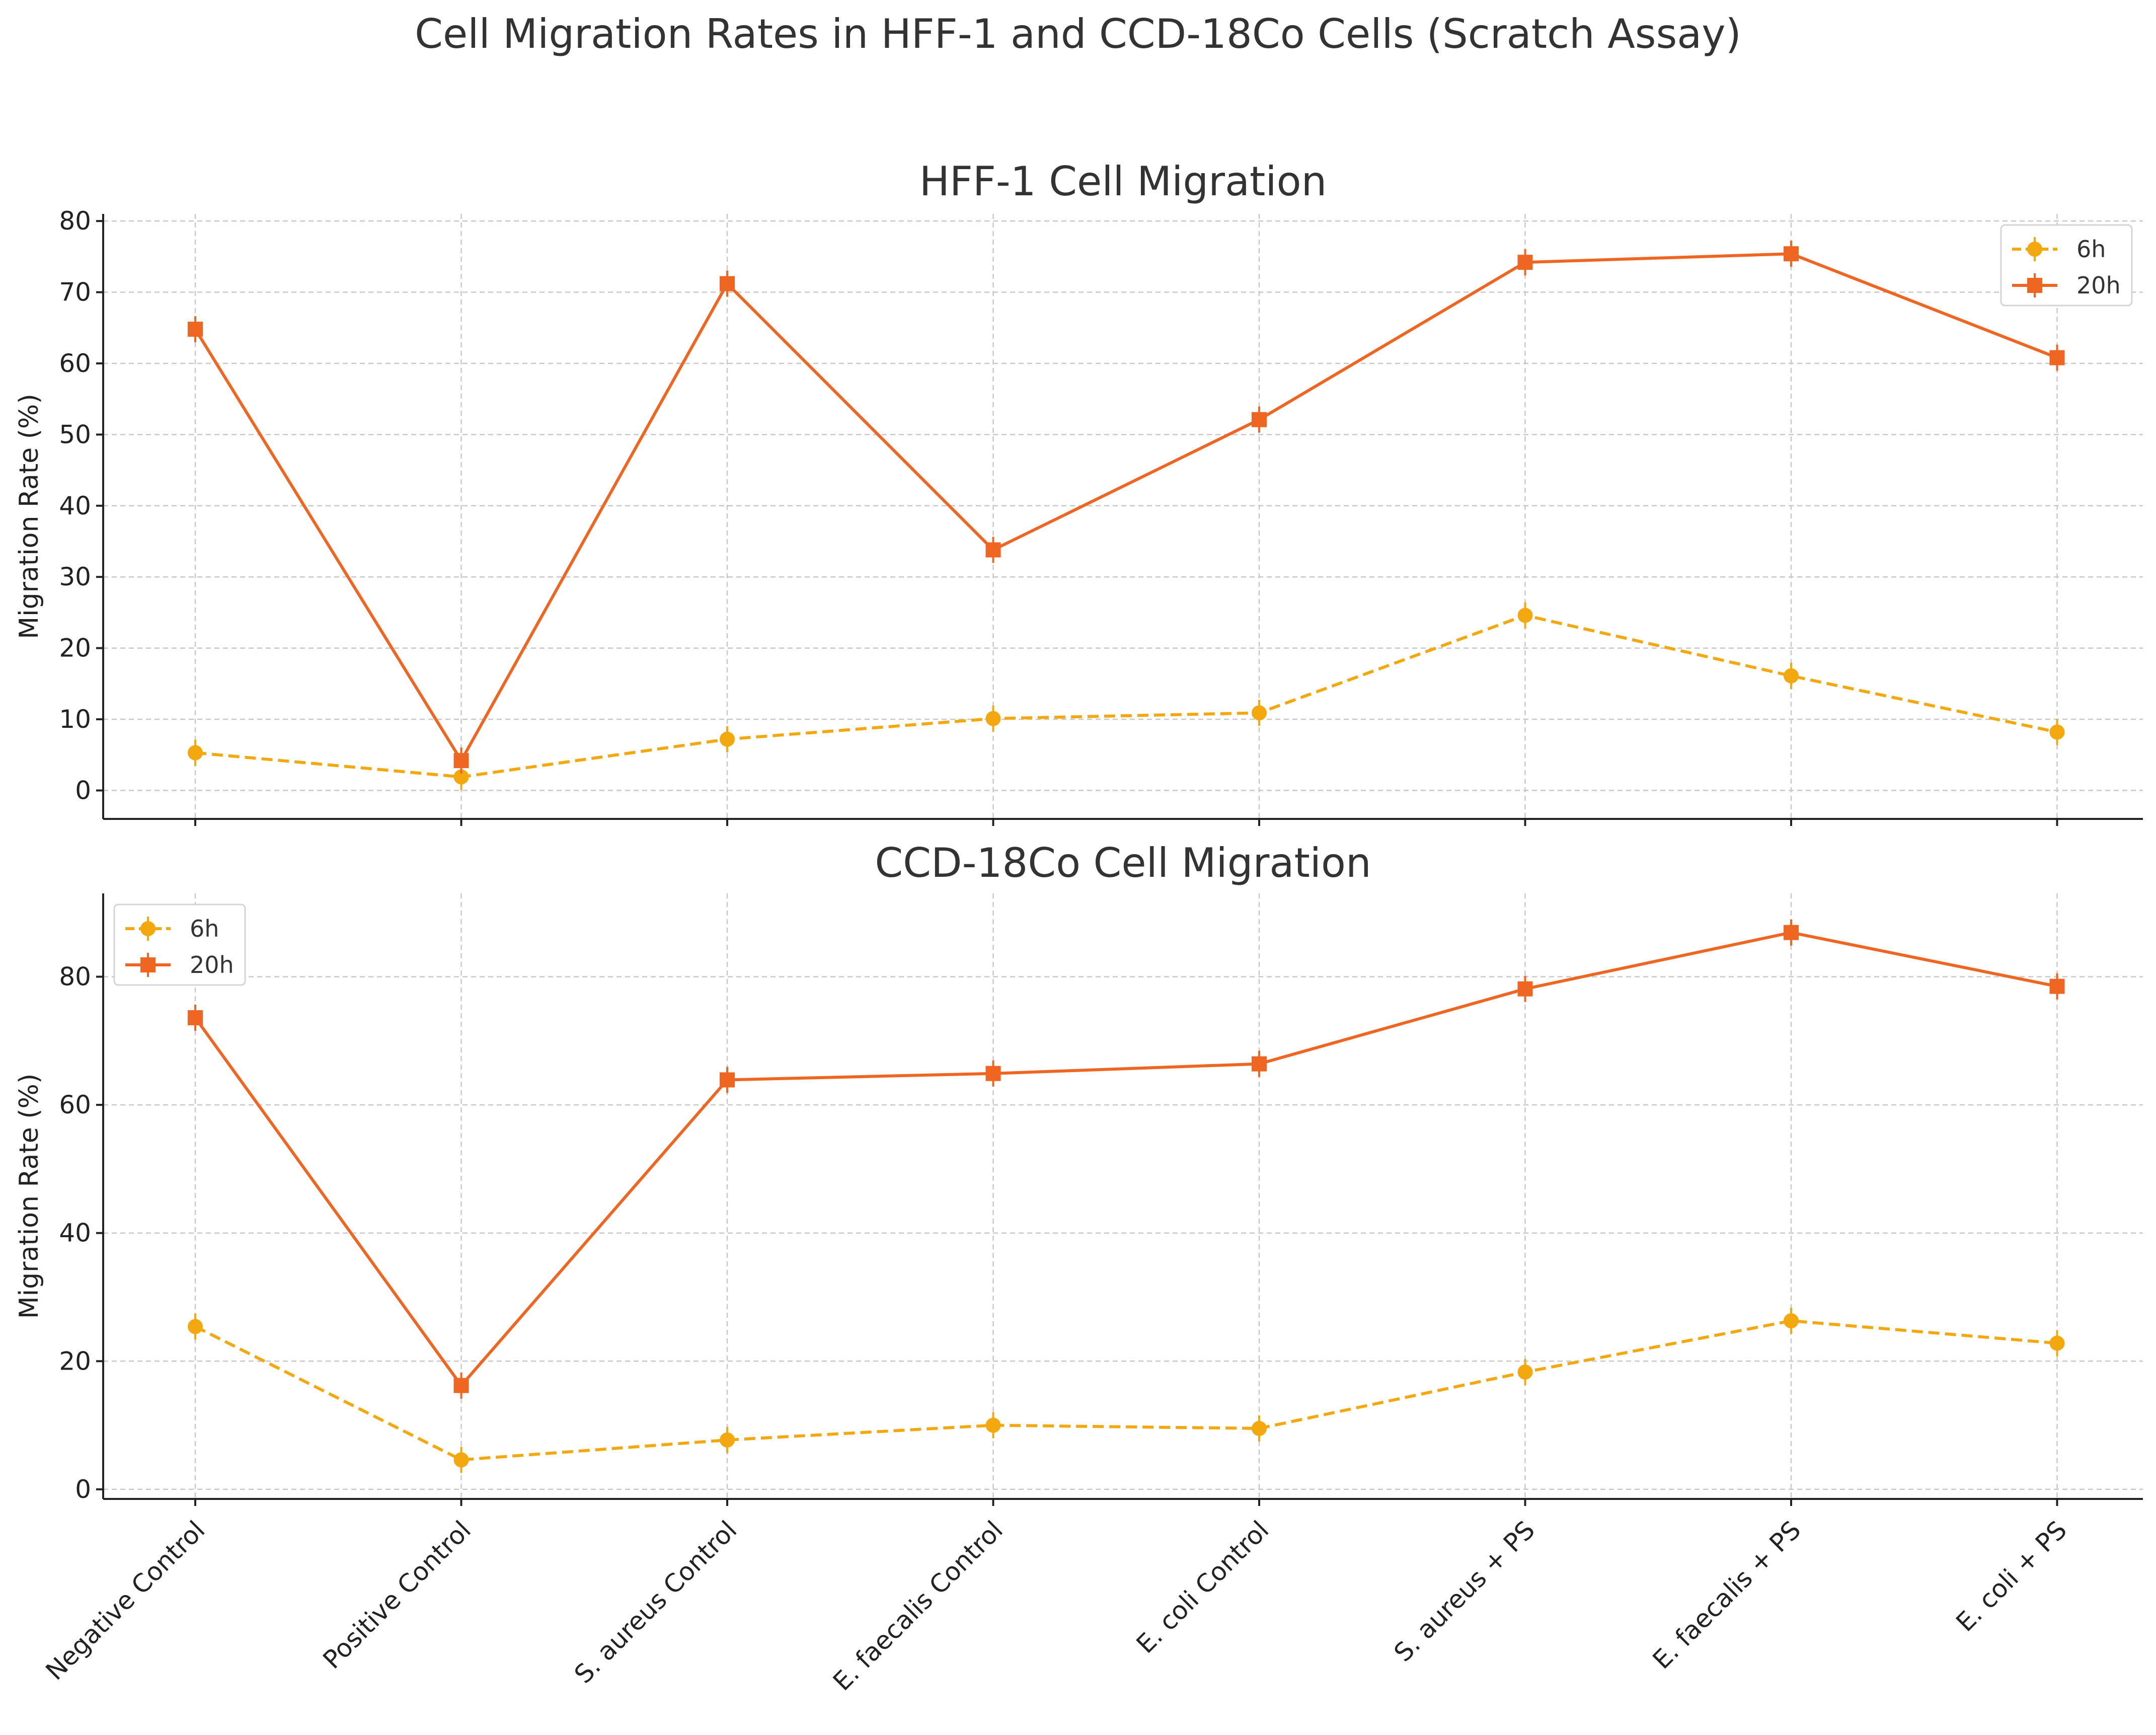 Image resolution: width=2156 pixels, height=1735 pixels. Describe the element at coordinates (398, 1594) in the screenshot. I see `x-tick-label-positive-control: Positive Control` at that location.